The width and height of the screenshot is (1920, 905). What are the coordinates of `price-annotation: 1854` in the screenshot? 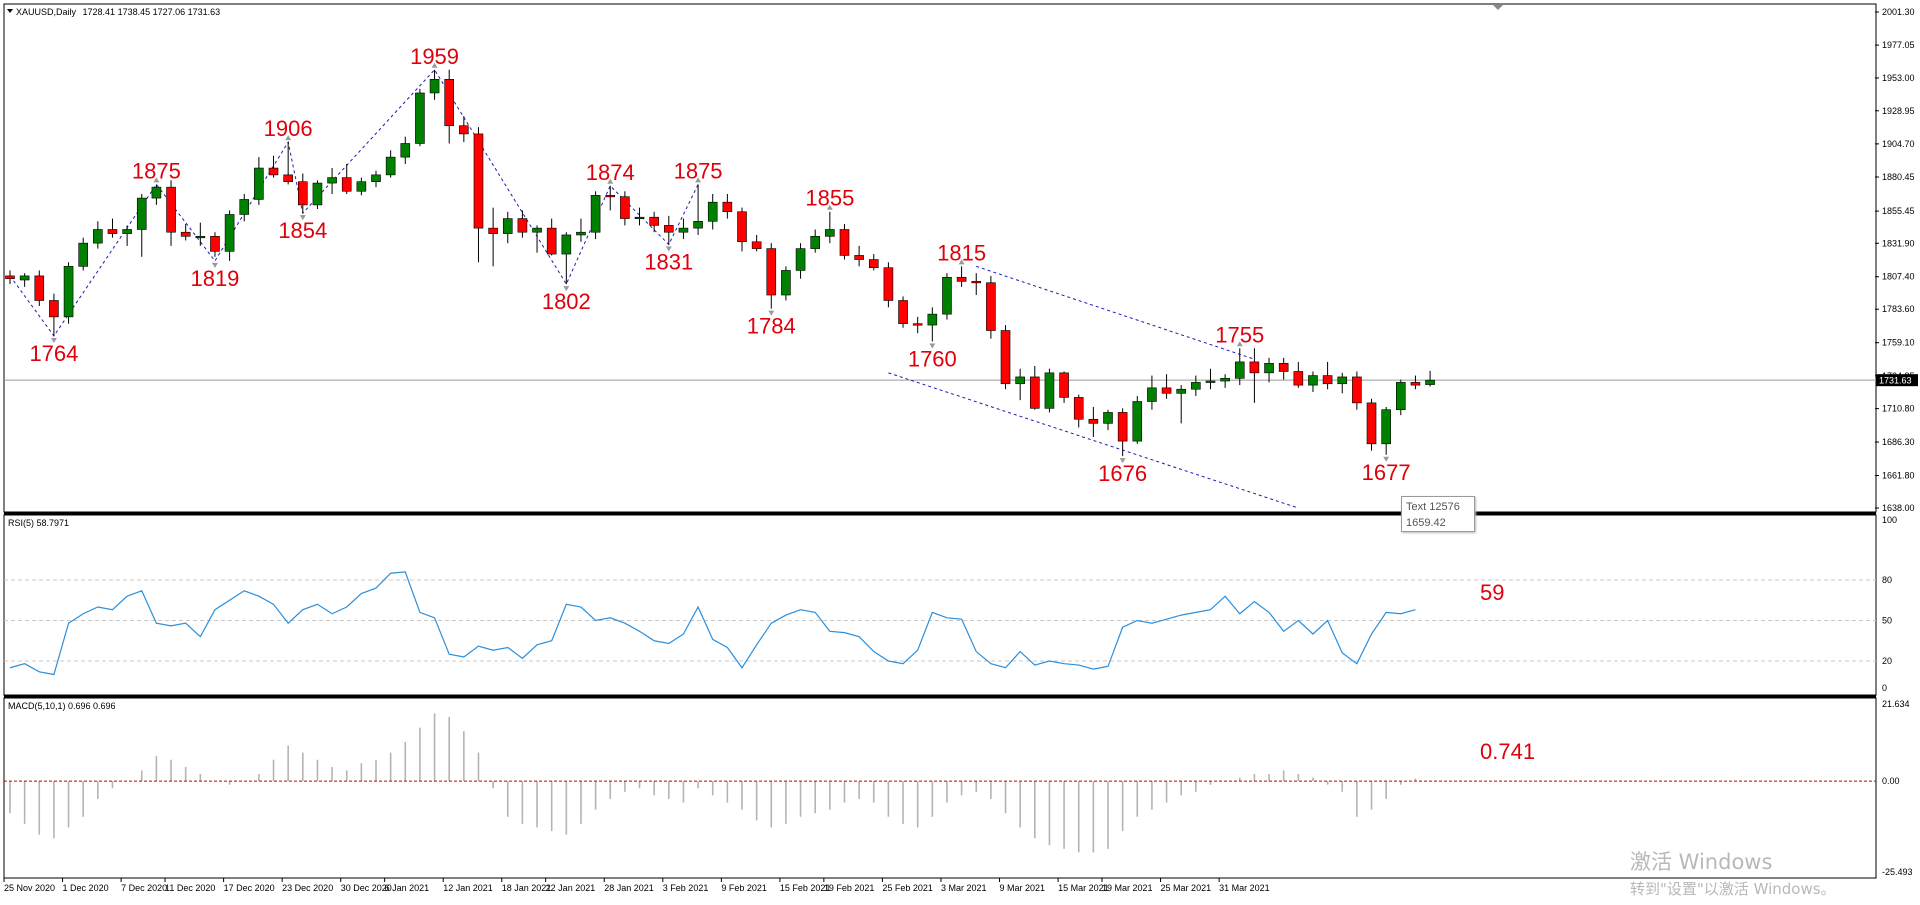 It's located at (302, 230).